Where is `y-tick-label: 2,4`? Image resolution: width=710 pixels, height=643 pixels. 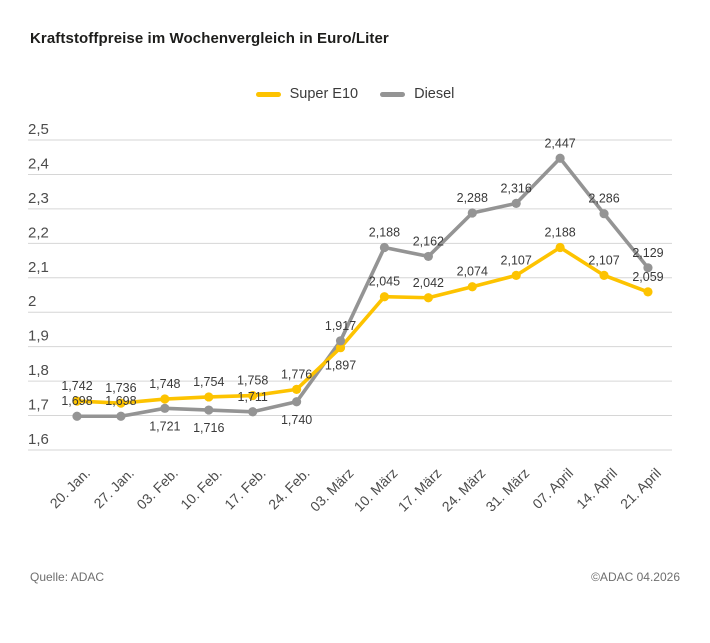
y-tick-label: 2,4 is located at coordinates (38, 163).